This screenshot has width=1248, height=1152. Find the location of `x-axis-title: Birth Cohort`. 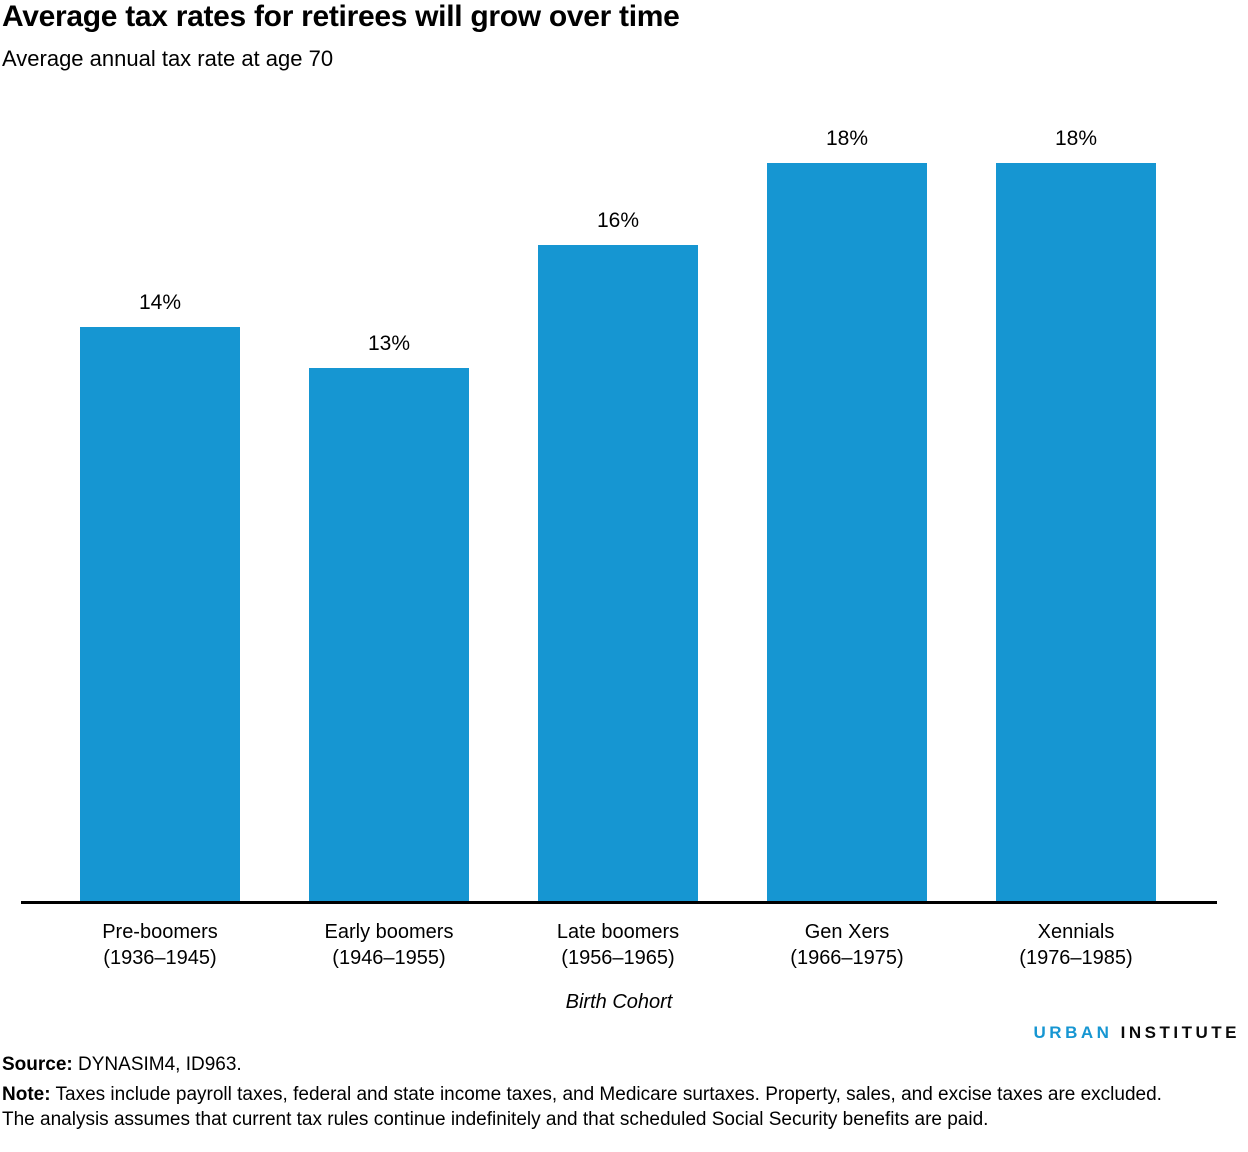

x-axis-title: Birth Cohort is located at coordinates (619, 1002).